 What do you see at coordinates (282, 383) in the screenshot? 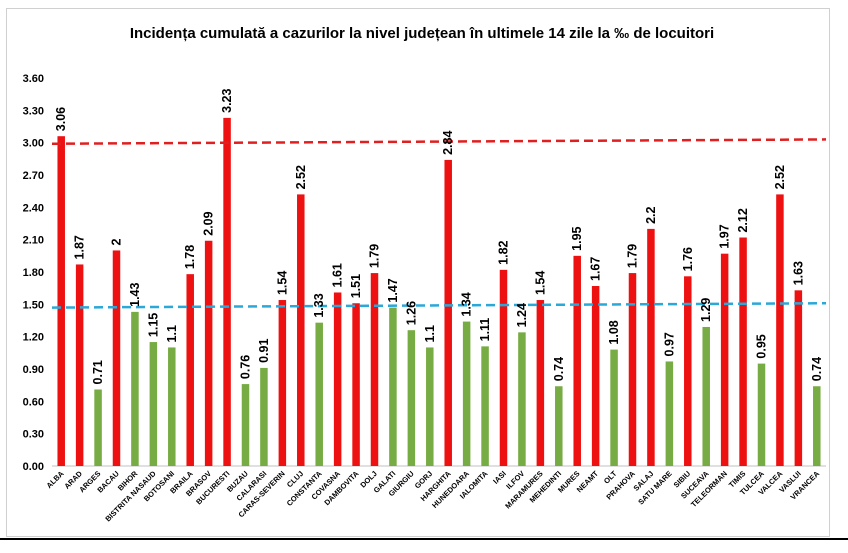
I see `bar-caras-severin` at bounding box center [282, 383].